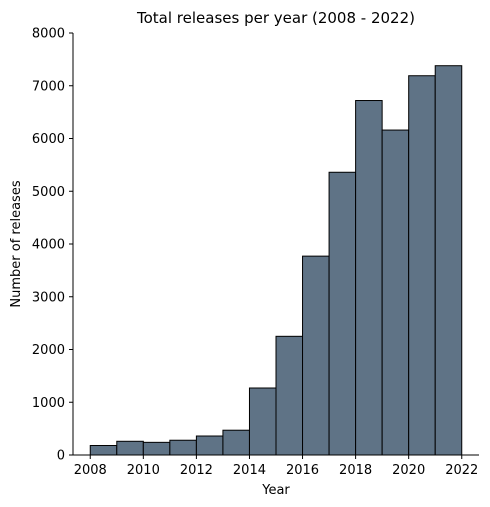 This screenshot has width=490, height=507. I want to click on x-axis-title: Year, so click(275, 490).